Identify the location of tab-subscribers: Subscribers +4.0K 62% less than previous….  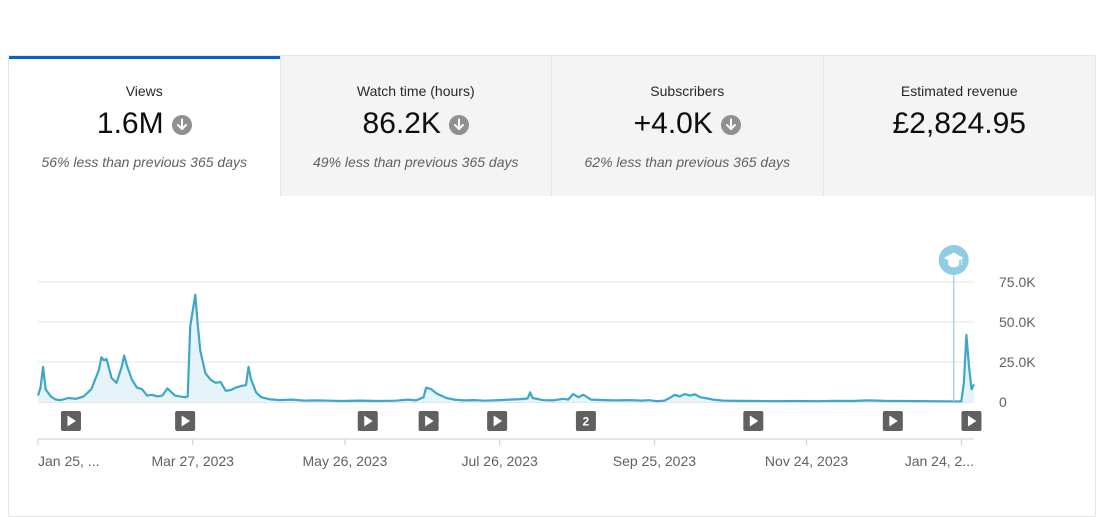
(688, 126).